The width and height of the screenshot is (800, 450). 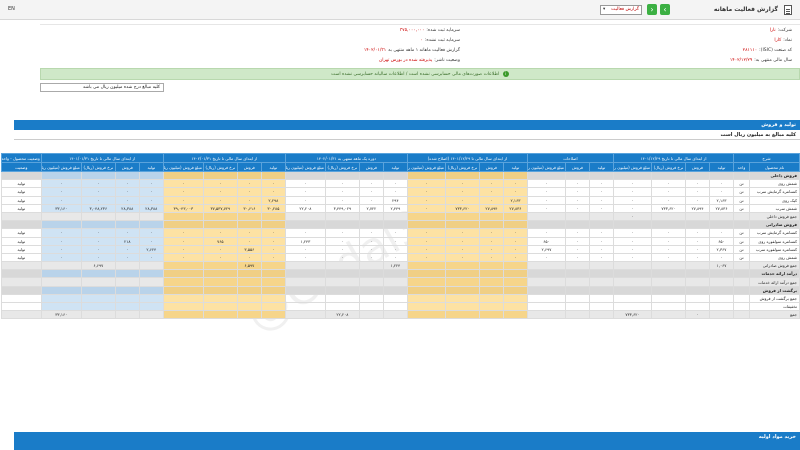 What do you see at coordinates (774, 306) in the screenshot?
I see `table-cell: تخفیفات` at bounding box center [774, 306].